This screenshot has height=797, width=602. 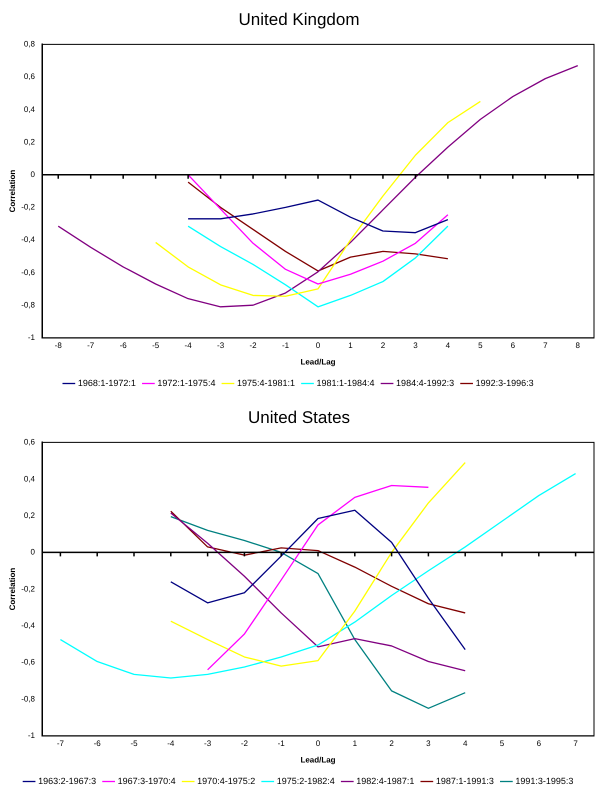 What do you see at coordinates (505, 383) in the screenshot?
I see `legend-label: 1992:3-1996:3` at bounding box center [505, 383].